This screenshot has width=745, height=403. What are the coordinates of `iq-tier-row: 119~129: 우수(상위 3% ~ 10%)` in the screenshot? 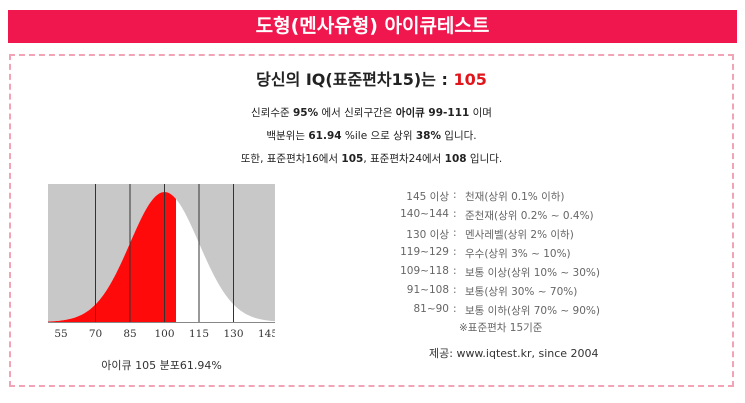 It's located at (541, 253).